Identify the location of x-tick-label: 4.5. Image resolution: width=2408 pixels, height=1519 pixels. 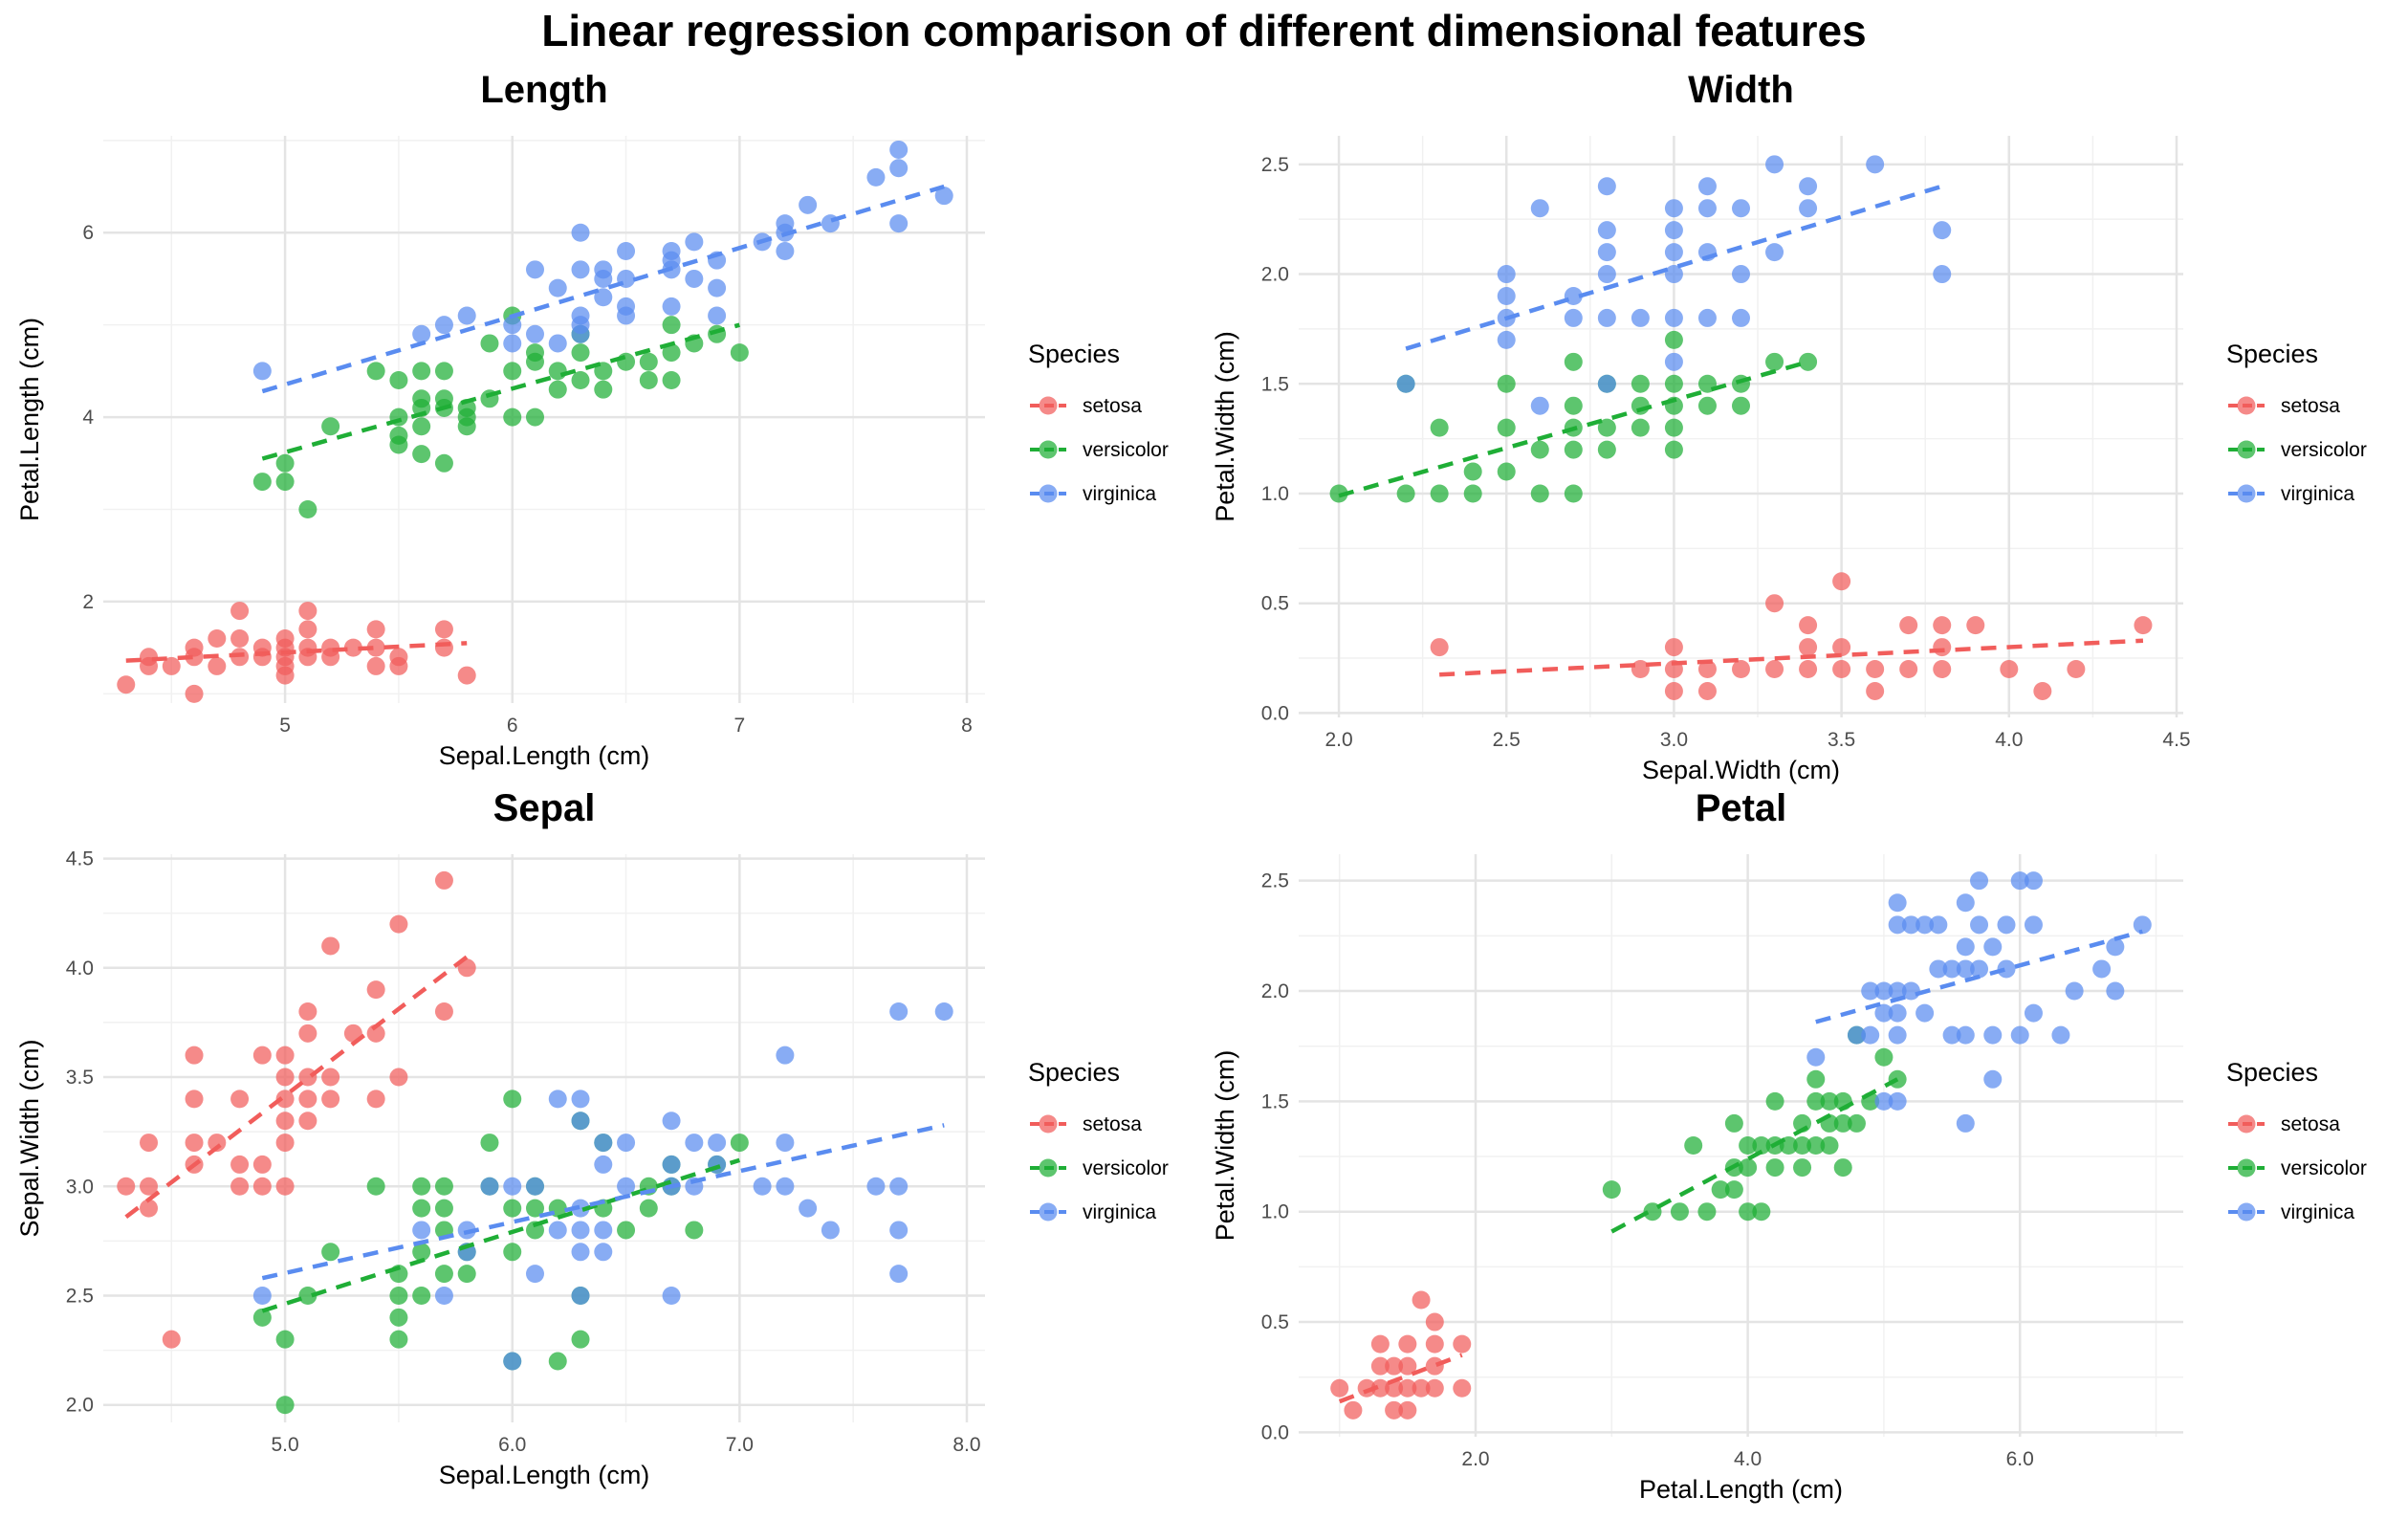
(2176, 740).